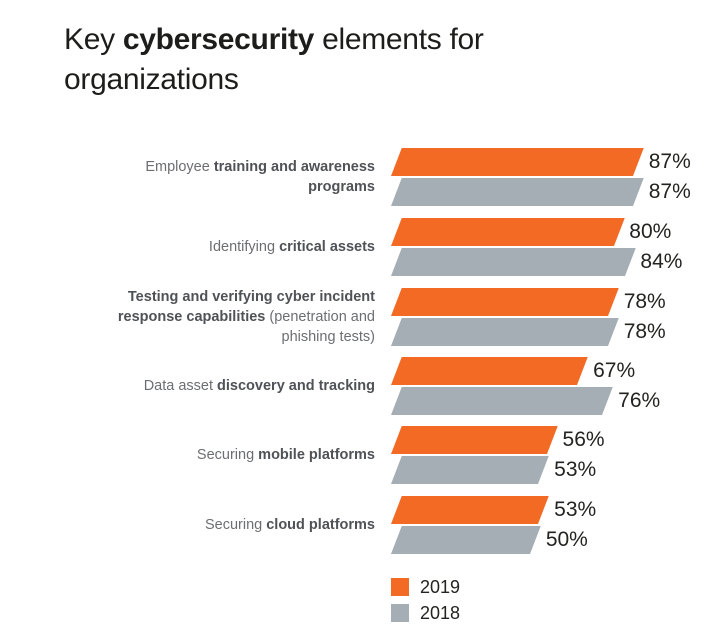  Describe the element at coordinates (575, 509) in the screenshot. I see `value-label-2019: 53%` at that location.